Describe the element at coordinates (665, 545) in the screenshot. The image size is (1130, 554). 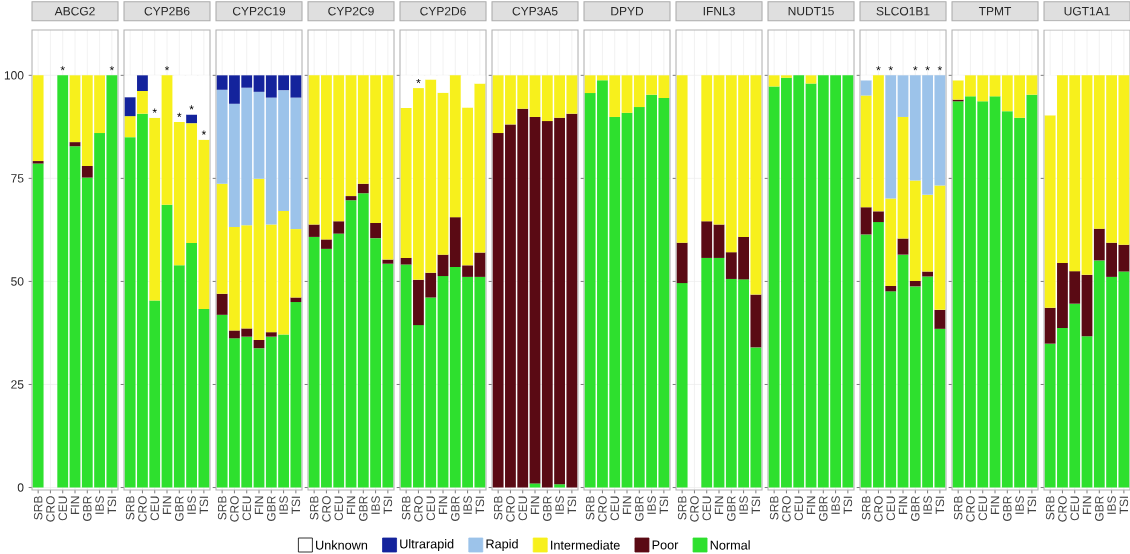
I see `legend-label: Poor` at that location.